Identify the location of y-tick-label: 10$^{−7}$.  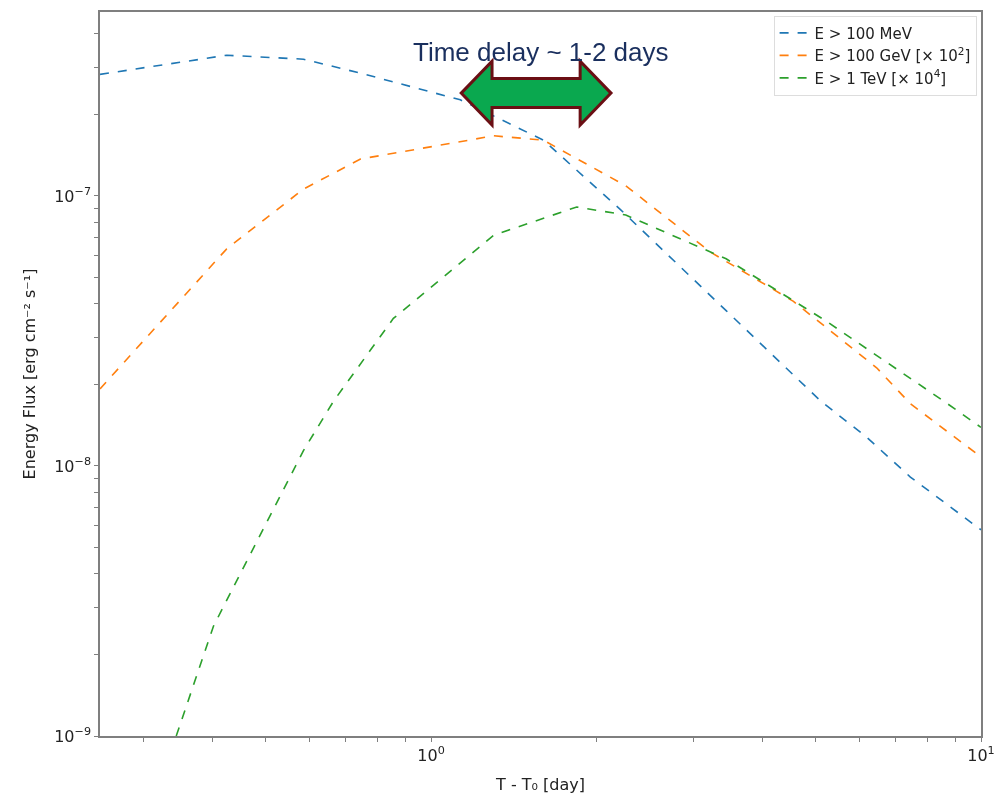
(73, 195).